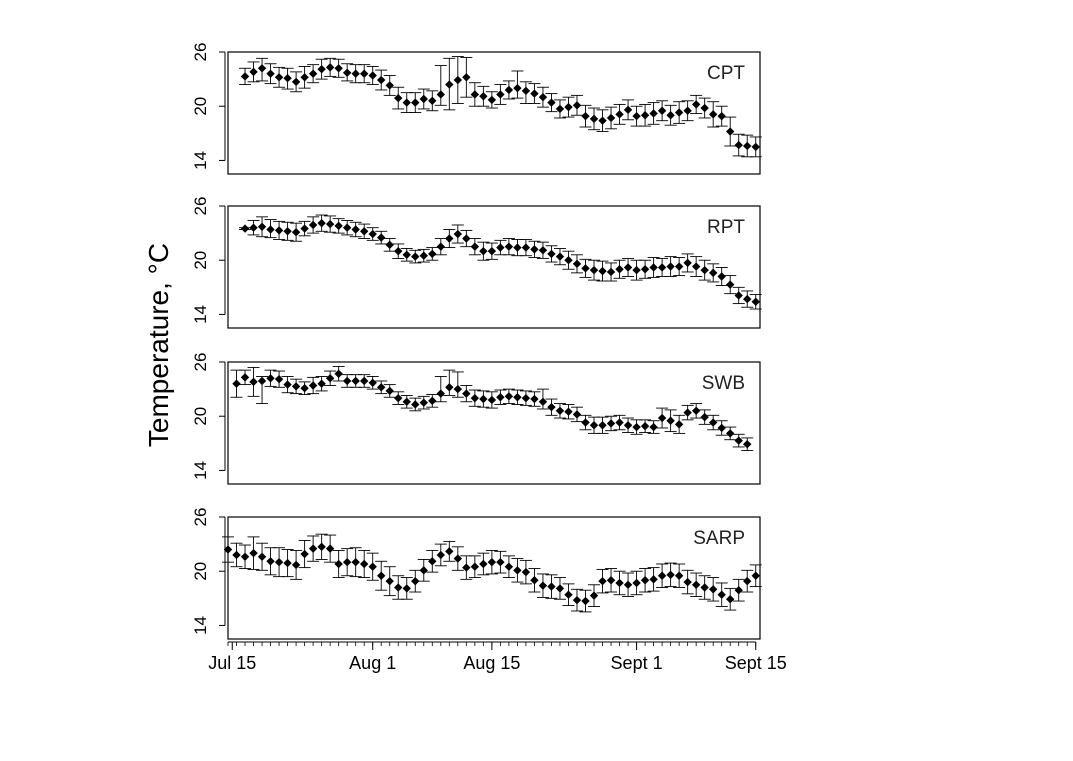  Describe the element at coordinates (200, 362) in the screenshot. I see `y-tick-label: 26` at that location.